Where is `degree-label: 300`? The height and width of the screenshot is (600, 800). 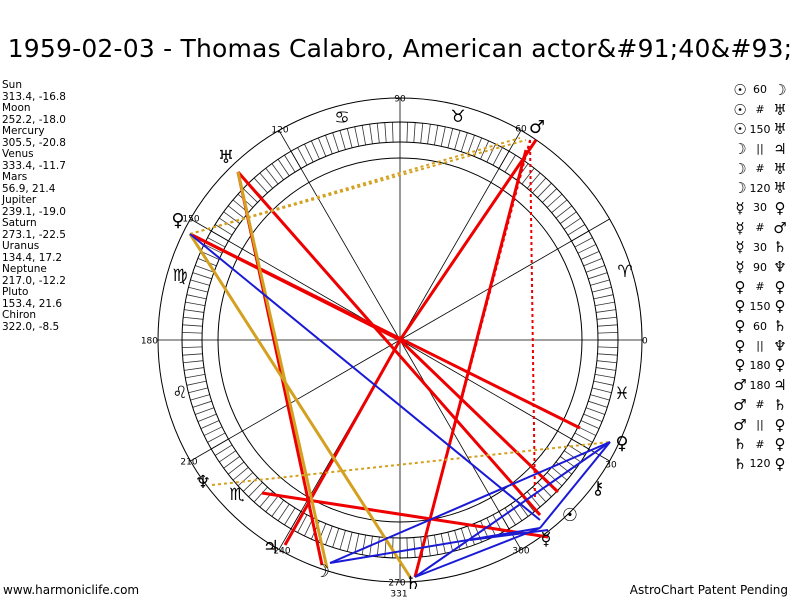 degree-label: 300 is located at coordinates (520, 552).